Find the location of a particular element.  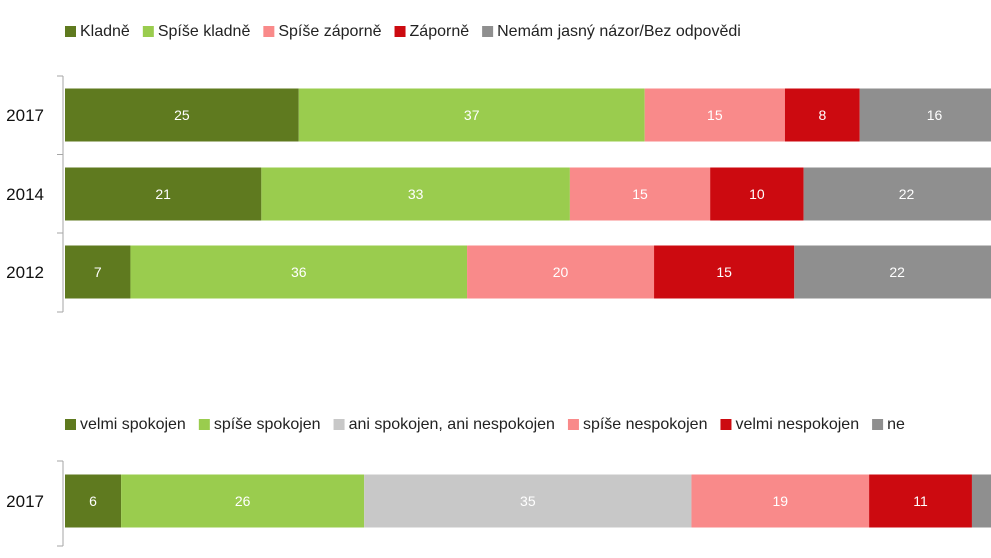

category-label: 2012 is located at coordinates (25, 272).